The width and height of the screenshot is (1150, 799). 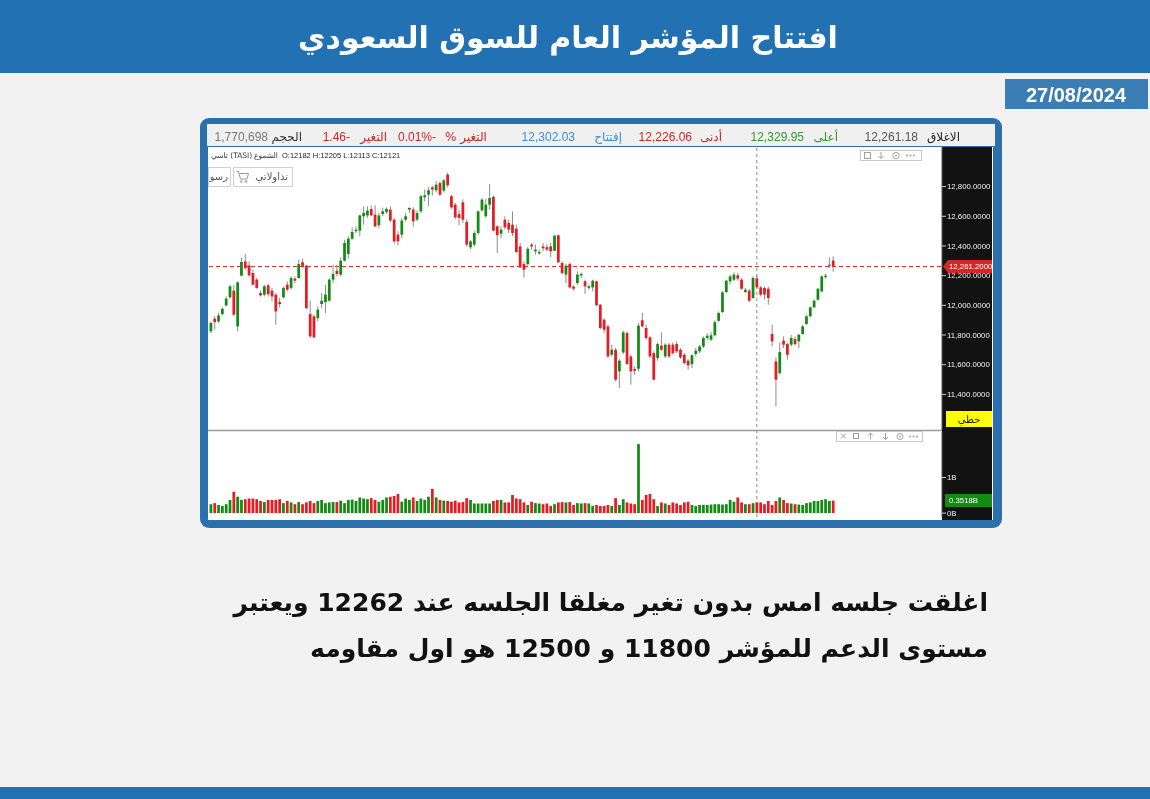 I want to click on text: مستوى الدعم للمؤشر 11800 و 12500 هو اول مقاومه, so click(x=649, y=649).